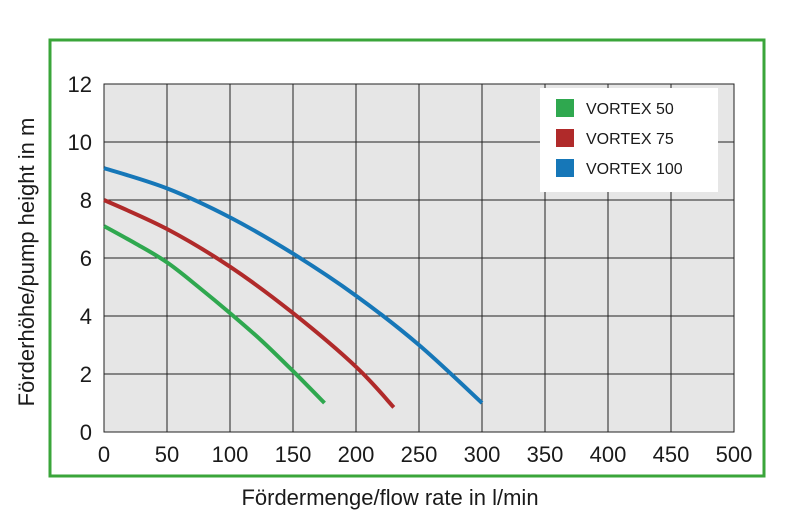 Image resolution: width=800 pixels, height=516 pixels. What do you see at coordinates (630, 109) in the screenshot?
I see `legend-label-vortex-50: VORTEX 50` at bounding box center [630, 109].